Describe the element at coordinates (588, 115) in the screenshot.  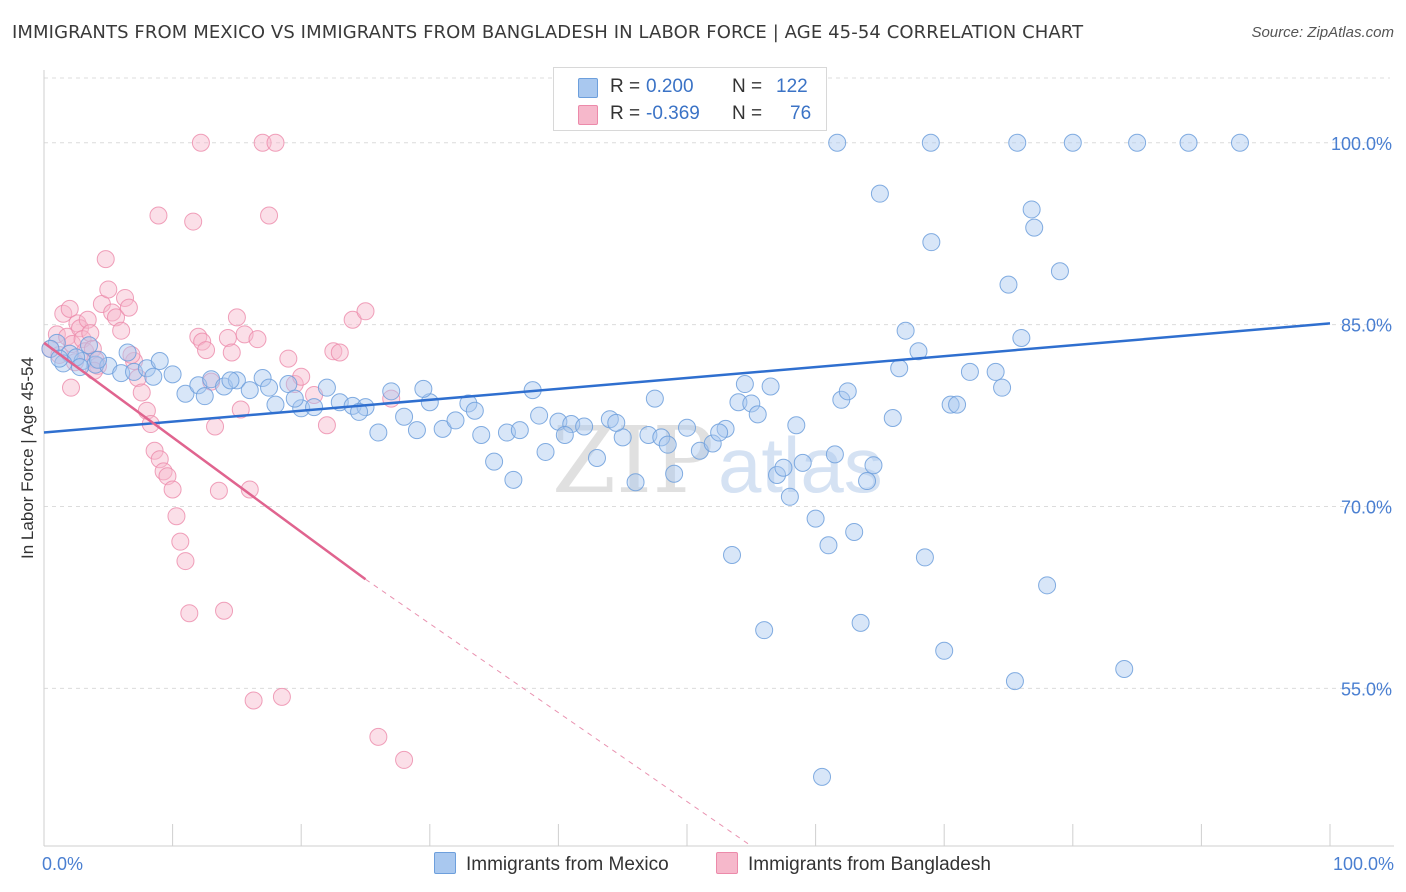
I see `legend-swatch-bangladesh` at that location.